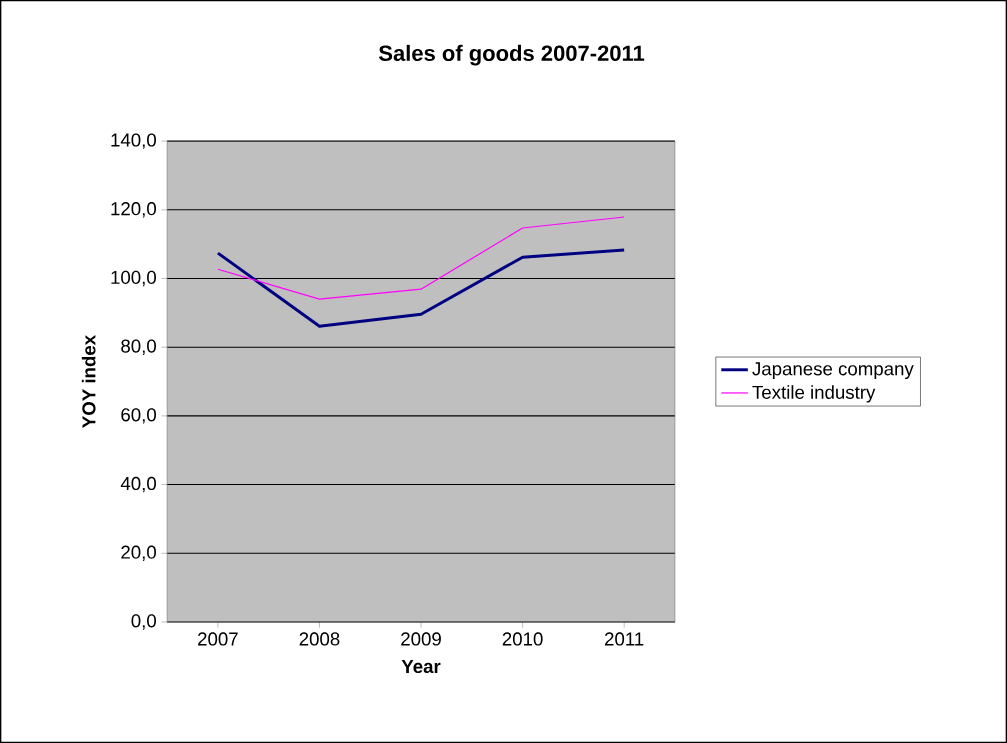 This screenshot has width=1007, height=743. Describe the element at coordinates (624, 639) in the screenshot. I see `x-tick-label: 2011` at that location.